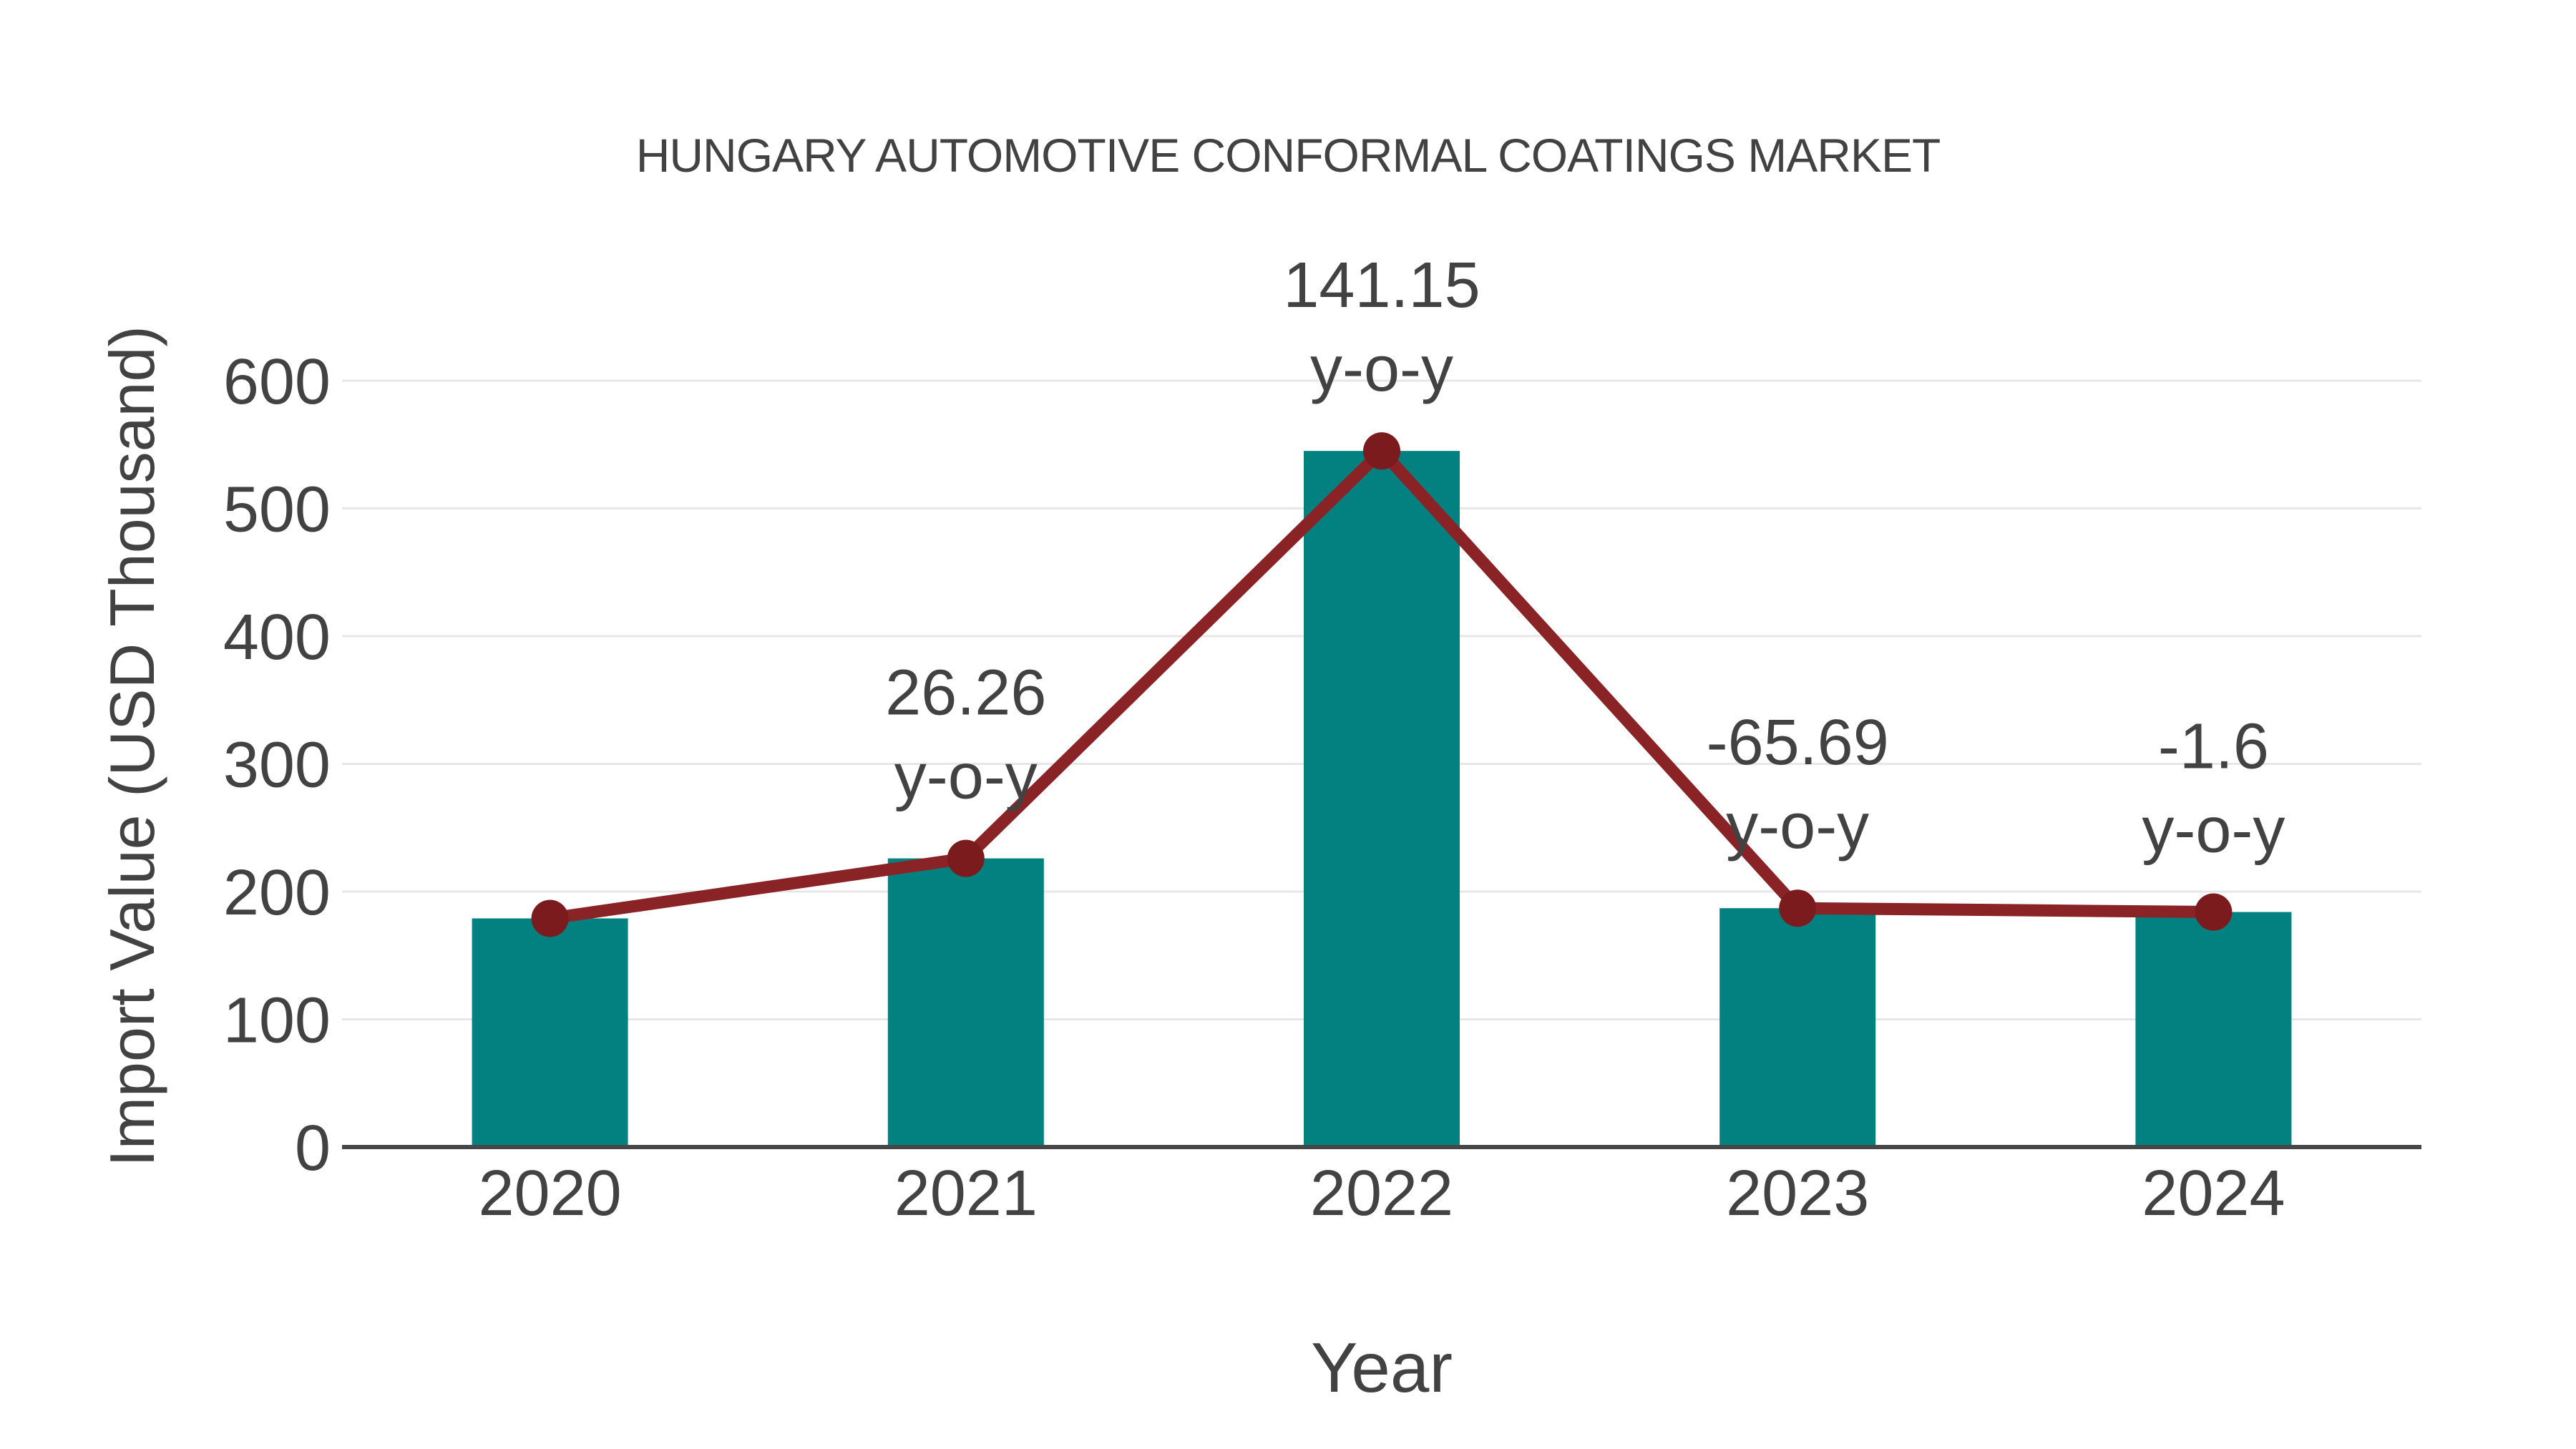 This screenshot has width=2576, height=1449. What do you see at coordinates (966, 1193) in the screenshot?
I see `x-tick-label-2021: 2021` at bounding box center [966, 1193].